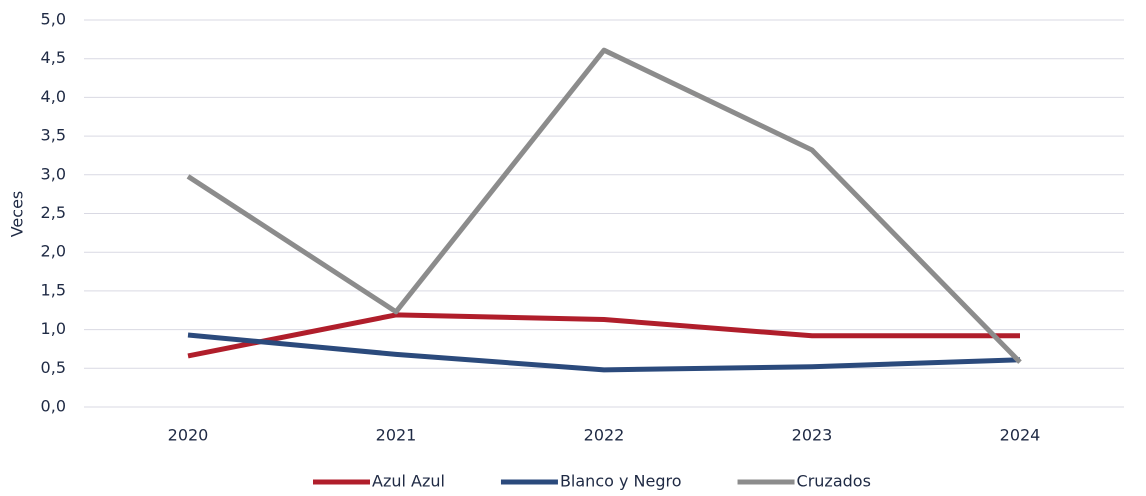 The width and height of the screenshot is (1146, 496). I want to click on y-axis-title: Veces, so click(17, 214).